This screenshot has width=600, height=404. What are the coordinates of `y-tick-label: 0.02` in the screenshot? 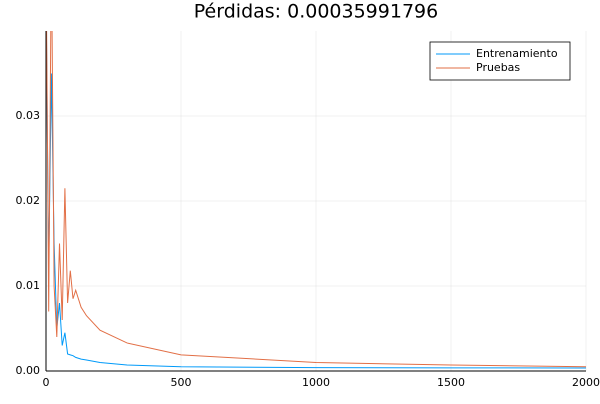 It's located at (28, 200).